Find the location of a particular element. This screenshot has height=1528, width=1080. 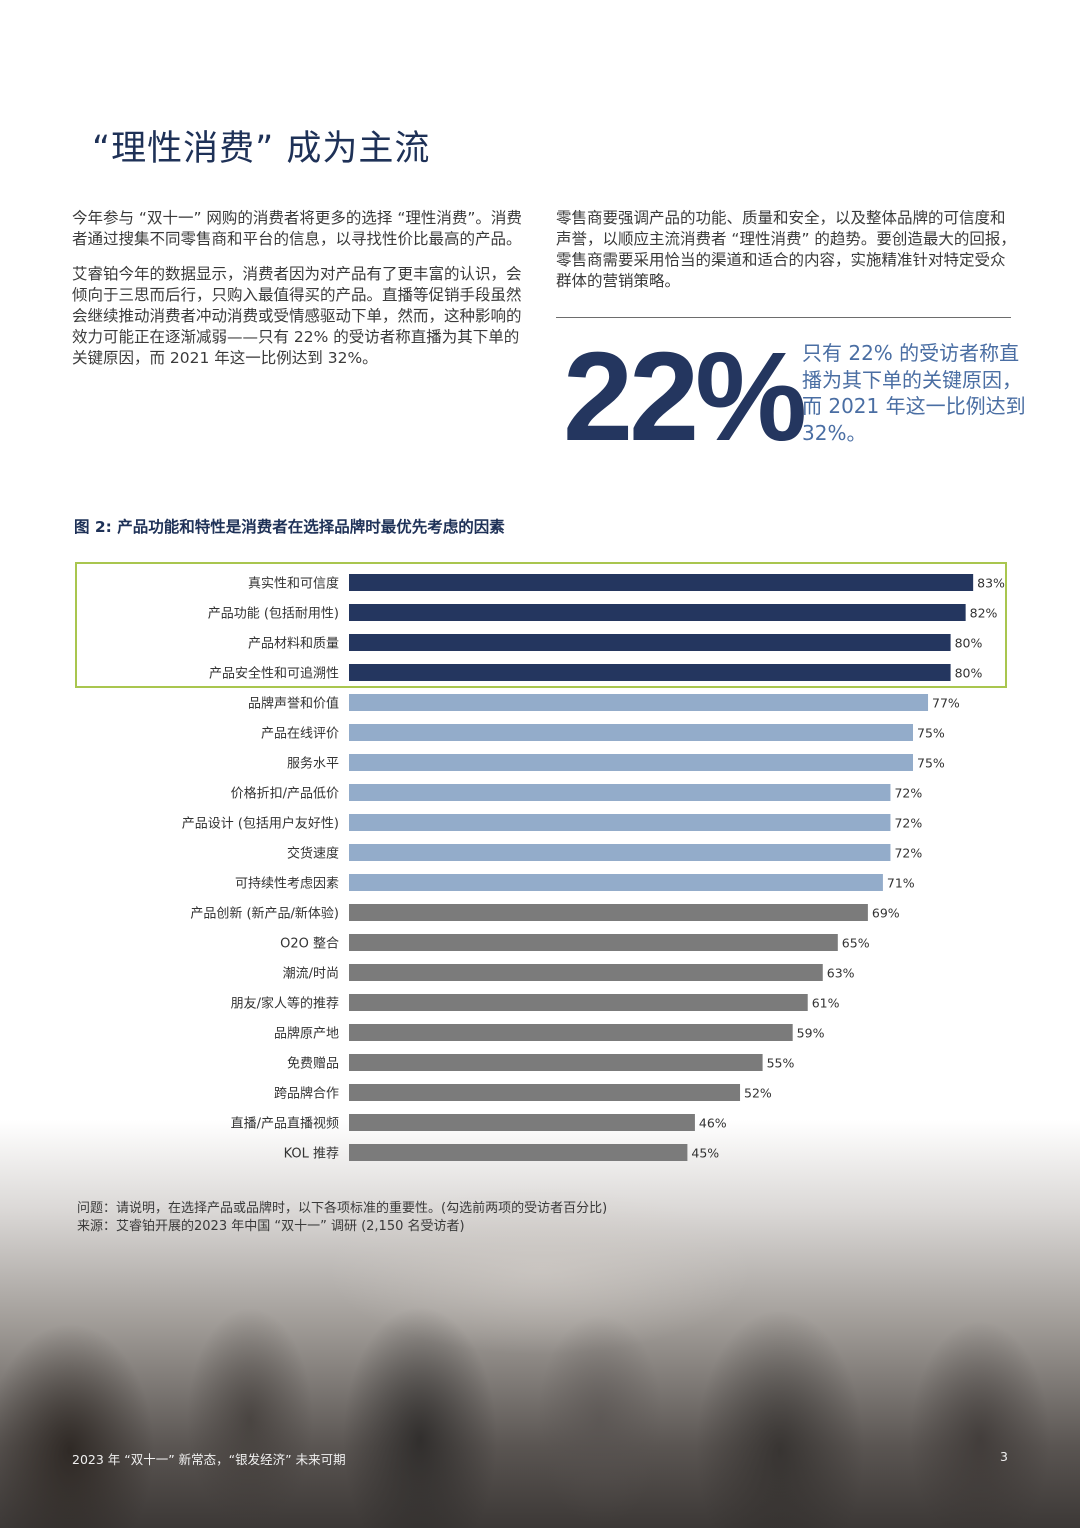

category-label: 可持续性考虑因素 is located at coordinates (287, 884).